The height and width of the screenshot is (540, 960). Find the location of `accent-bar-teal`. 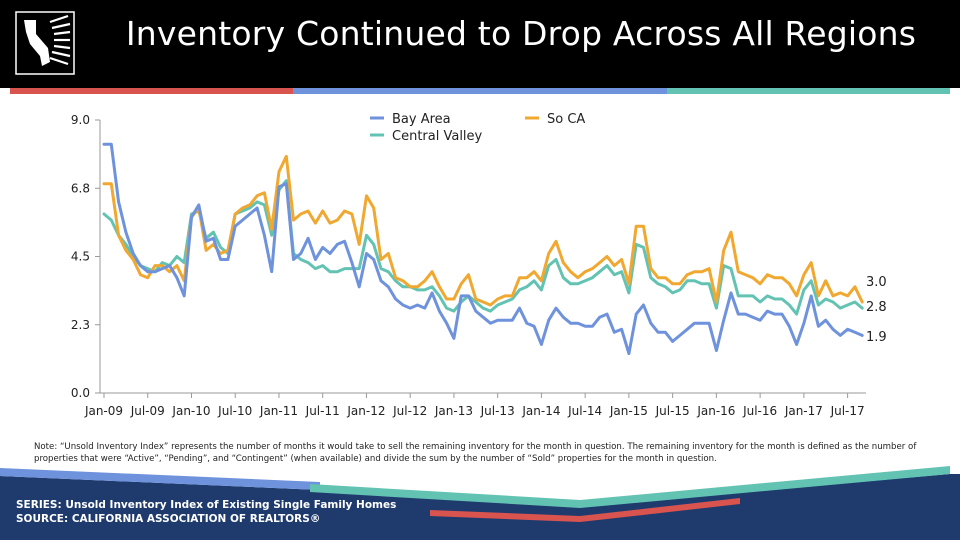

accent-bar-teal is located at coordinates (808, 91).